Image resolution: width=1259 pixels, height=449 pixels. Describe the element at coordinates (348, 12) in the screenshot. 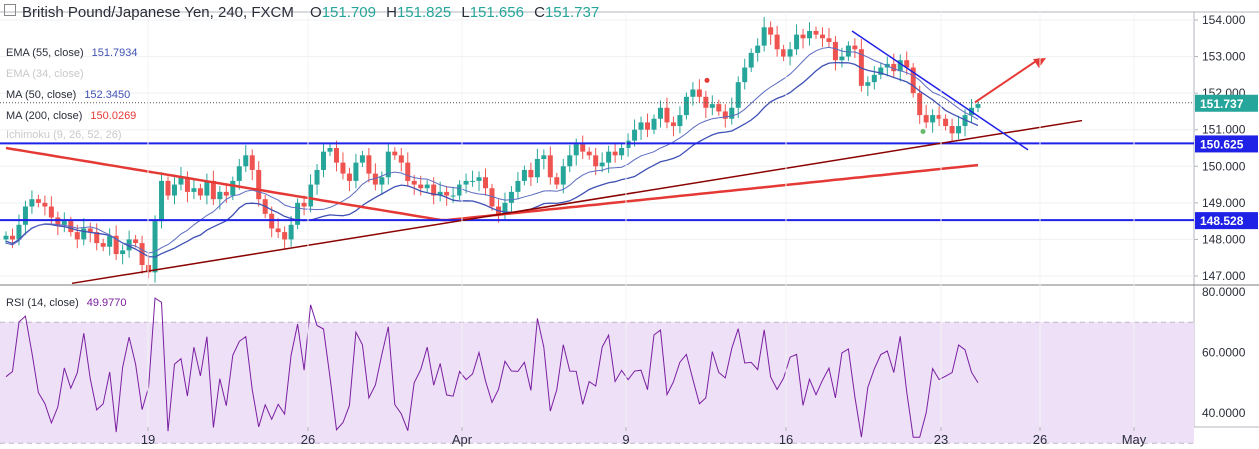

I see `open-value: 151.709` at that location.